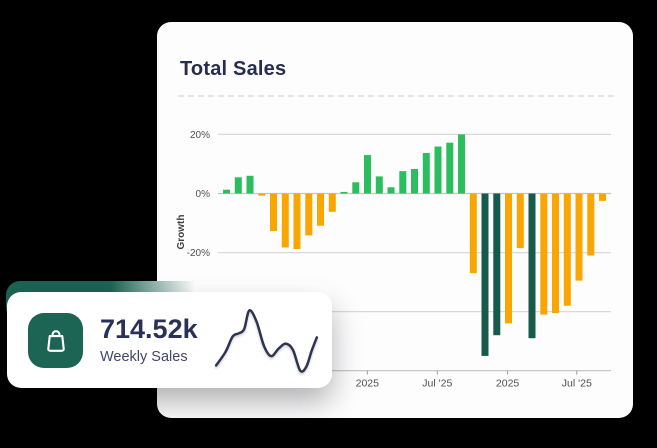 This screenshot has height=448, width=657. I want to click on widget-icon-box, so click(55, 340).